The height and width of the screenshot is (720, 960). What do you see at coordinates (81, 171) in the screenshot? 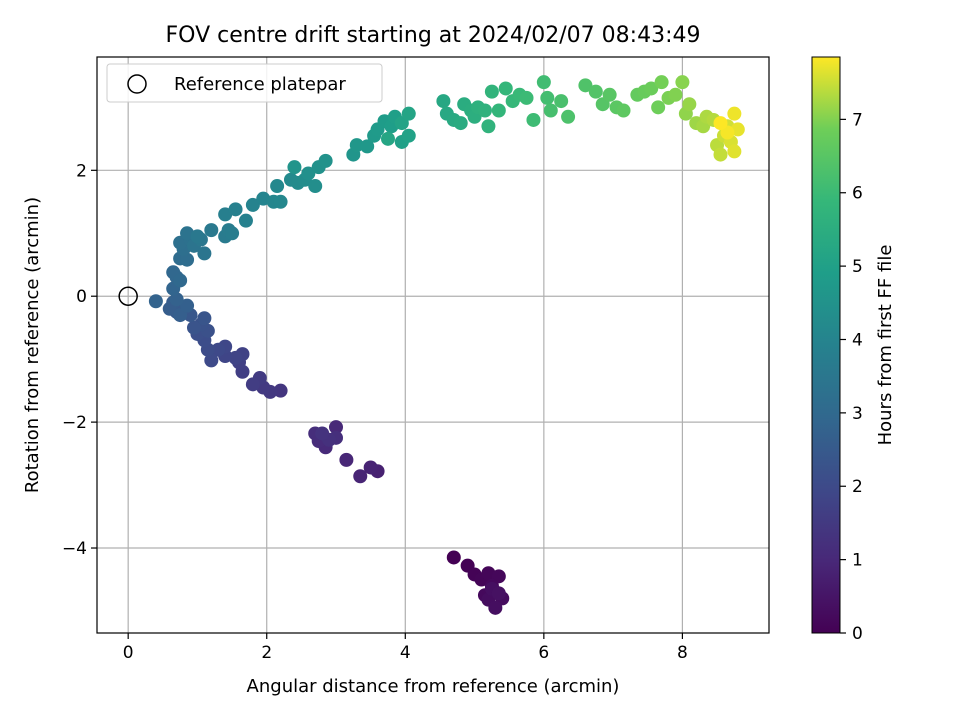
I see `y-tick-label: 2` at bounding box center [81, 171].